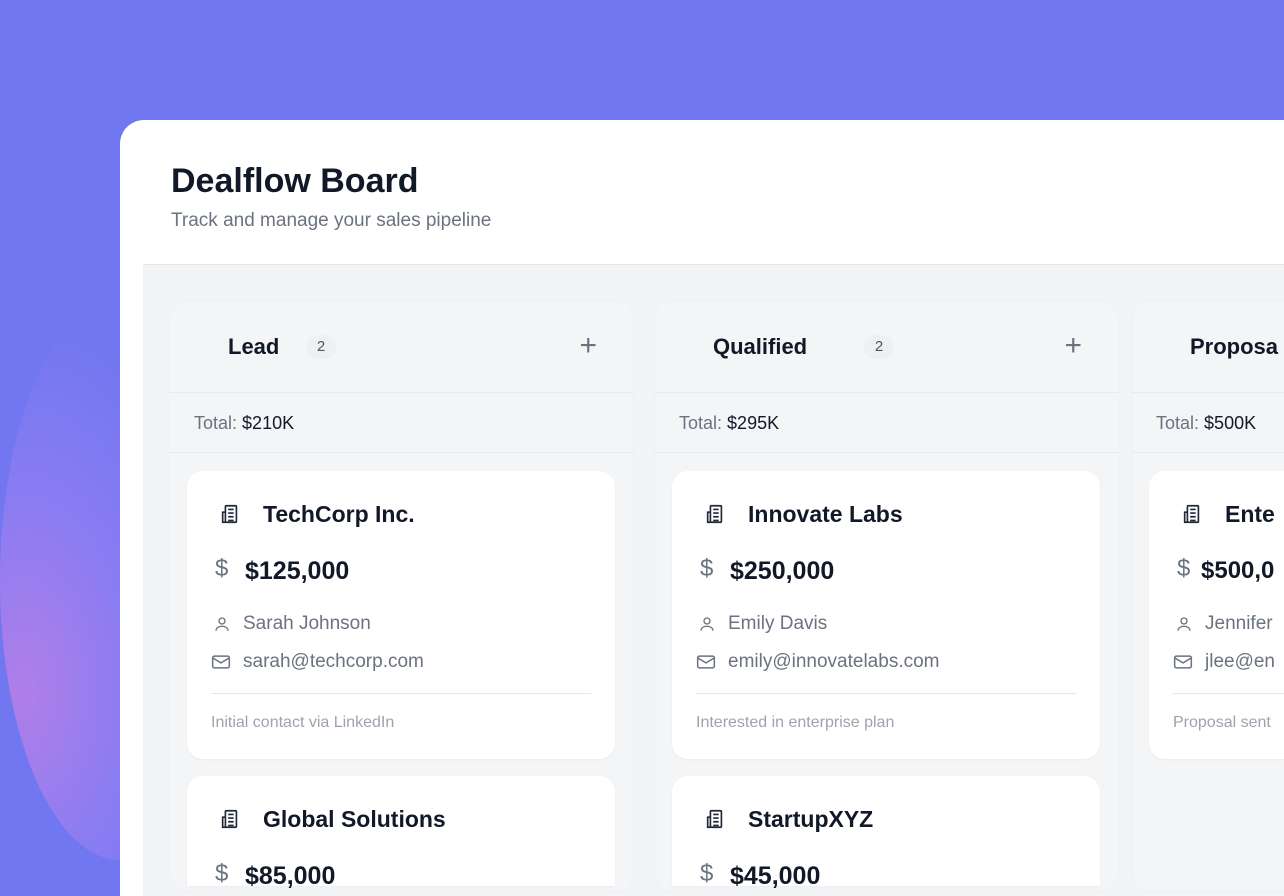 This screenshot has width=1284, height=896. I want to click on deal-note: Initial contact via LinkedIn, so click(303, 722).